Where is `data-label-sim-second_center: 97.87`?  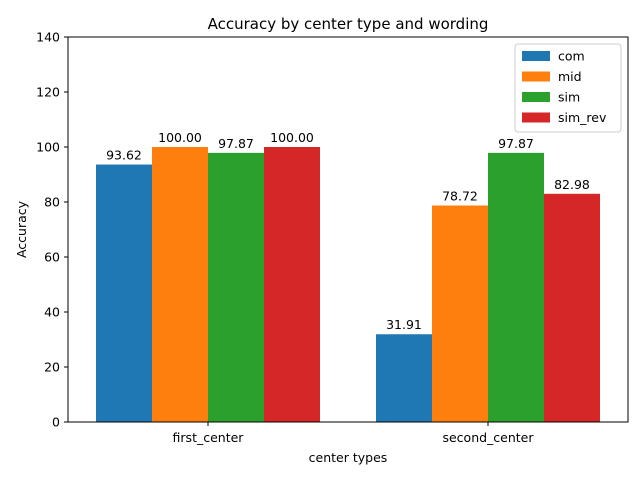 data-label-sim-second_center: 97.87 is located at coordinates (516, 143).